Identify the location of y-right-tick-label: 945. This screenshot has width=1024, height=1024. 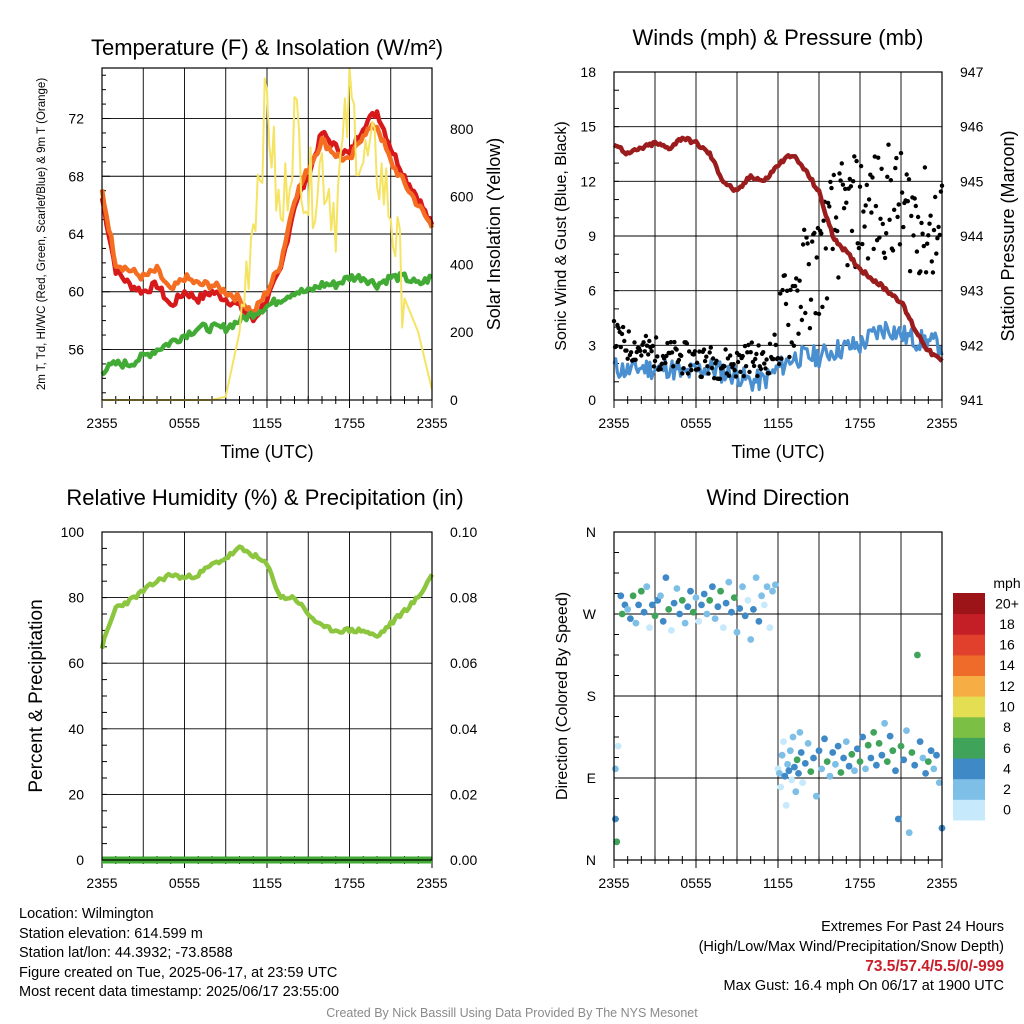
(972, 181).